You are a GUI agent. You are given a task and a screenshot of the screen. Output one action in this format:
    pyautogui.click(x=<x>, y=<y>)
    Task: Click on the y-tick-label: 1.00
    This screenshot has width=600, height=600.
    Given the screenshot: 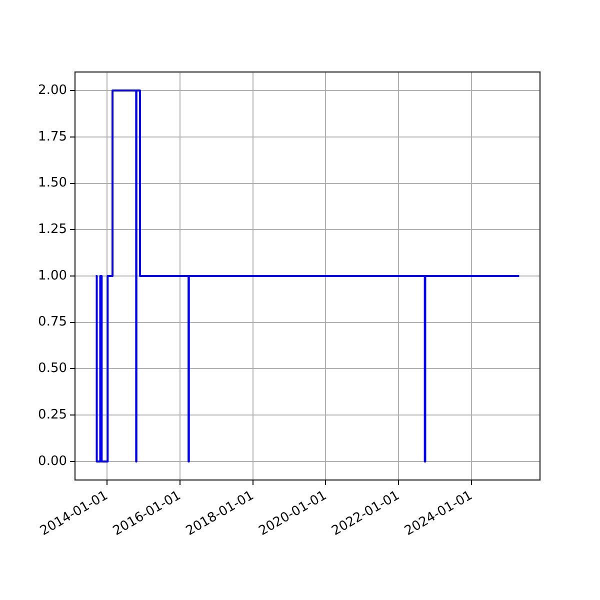 What is the action you would take?
    pyautogui.click(x=52, y=276)
    